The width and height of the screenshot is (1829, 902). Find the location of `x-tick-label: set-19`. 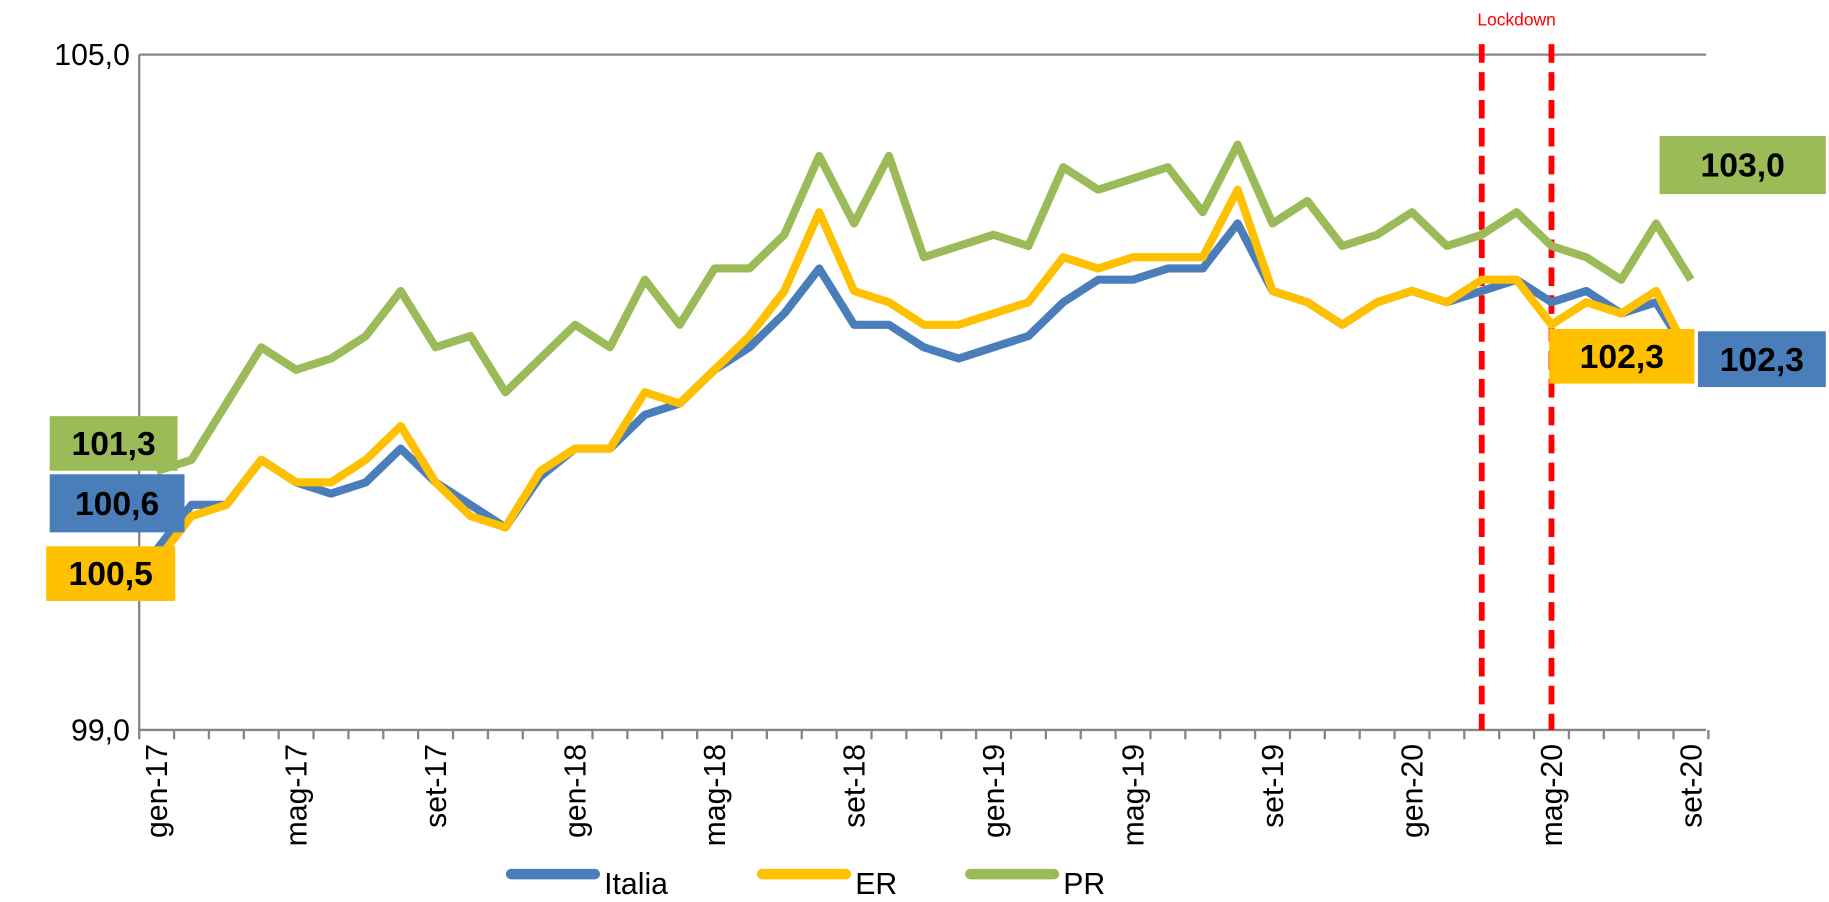

x-tick-label: set-19 is located at coordinates (1273, 786).